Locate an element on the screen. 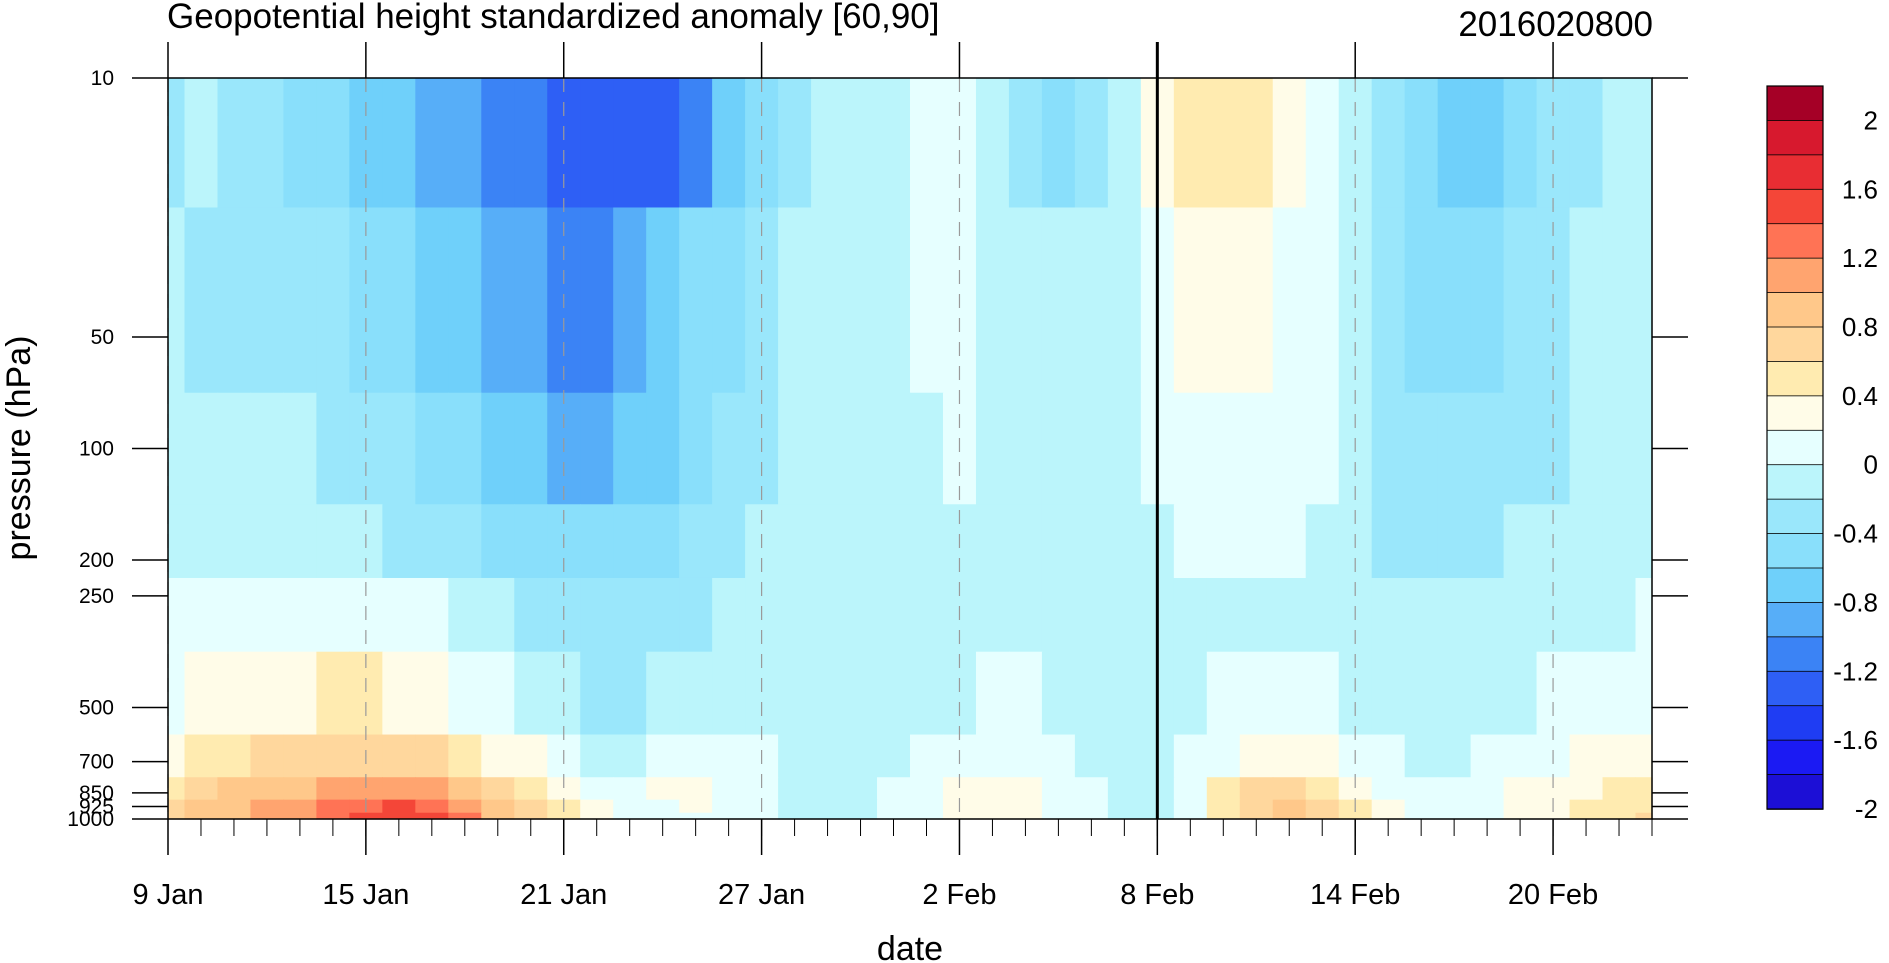 This screenshot has height=963, width=1889. x-tick-label: 8 Feb is located at coordinates (1157, 895).